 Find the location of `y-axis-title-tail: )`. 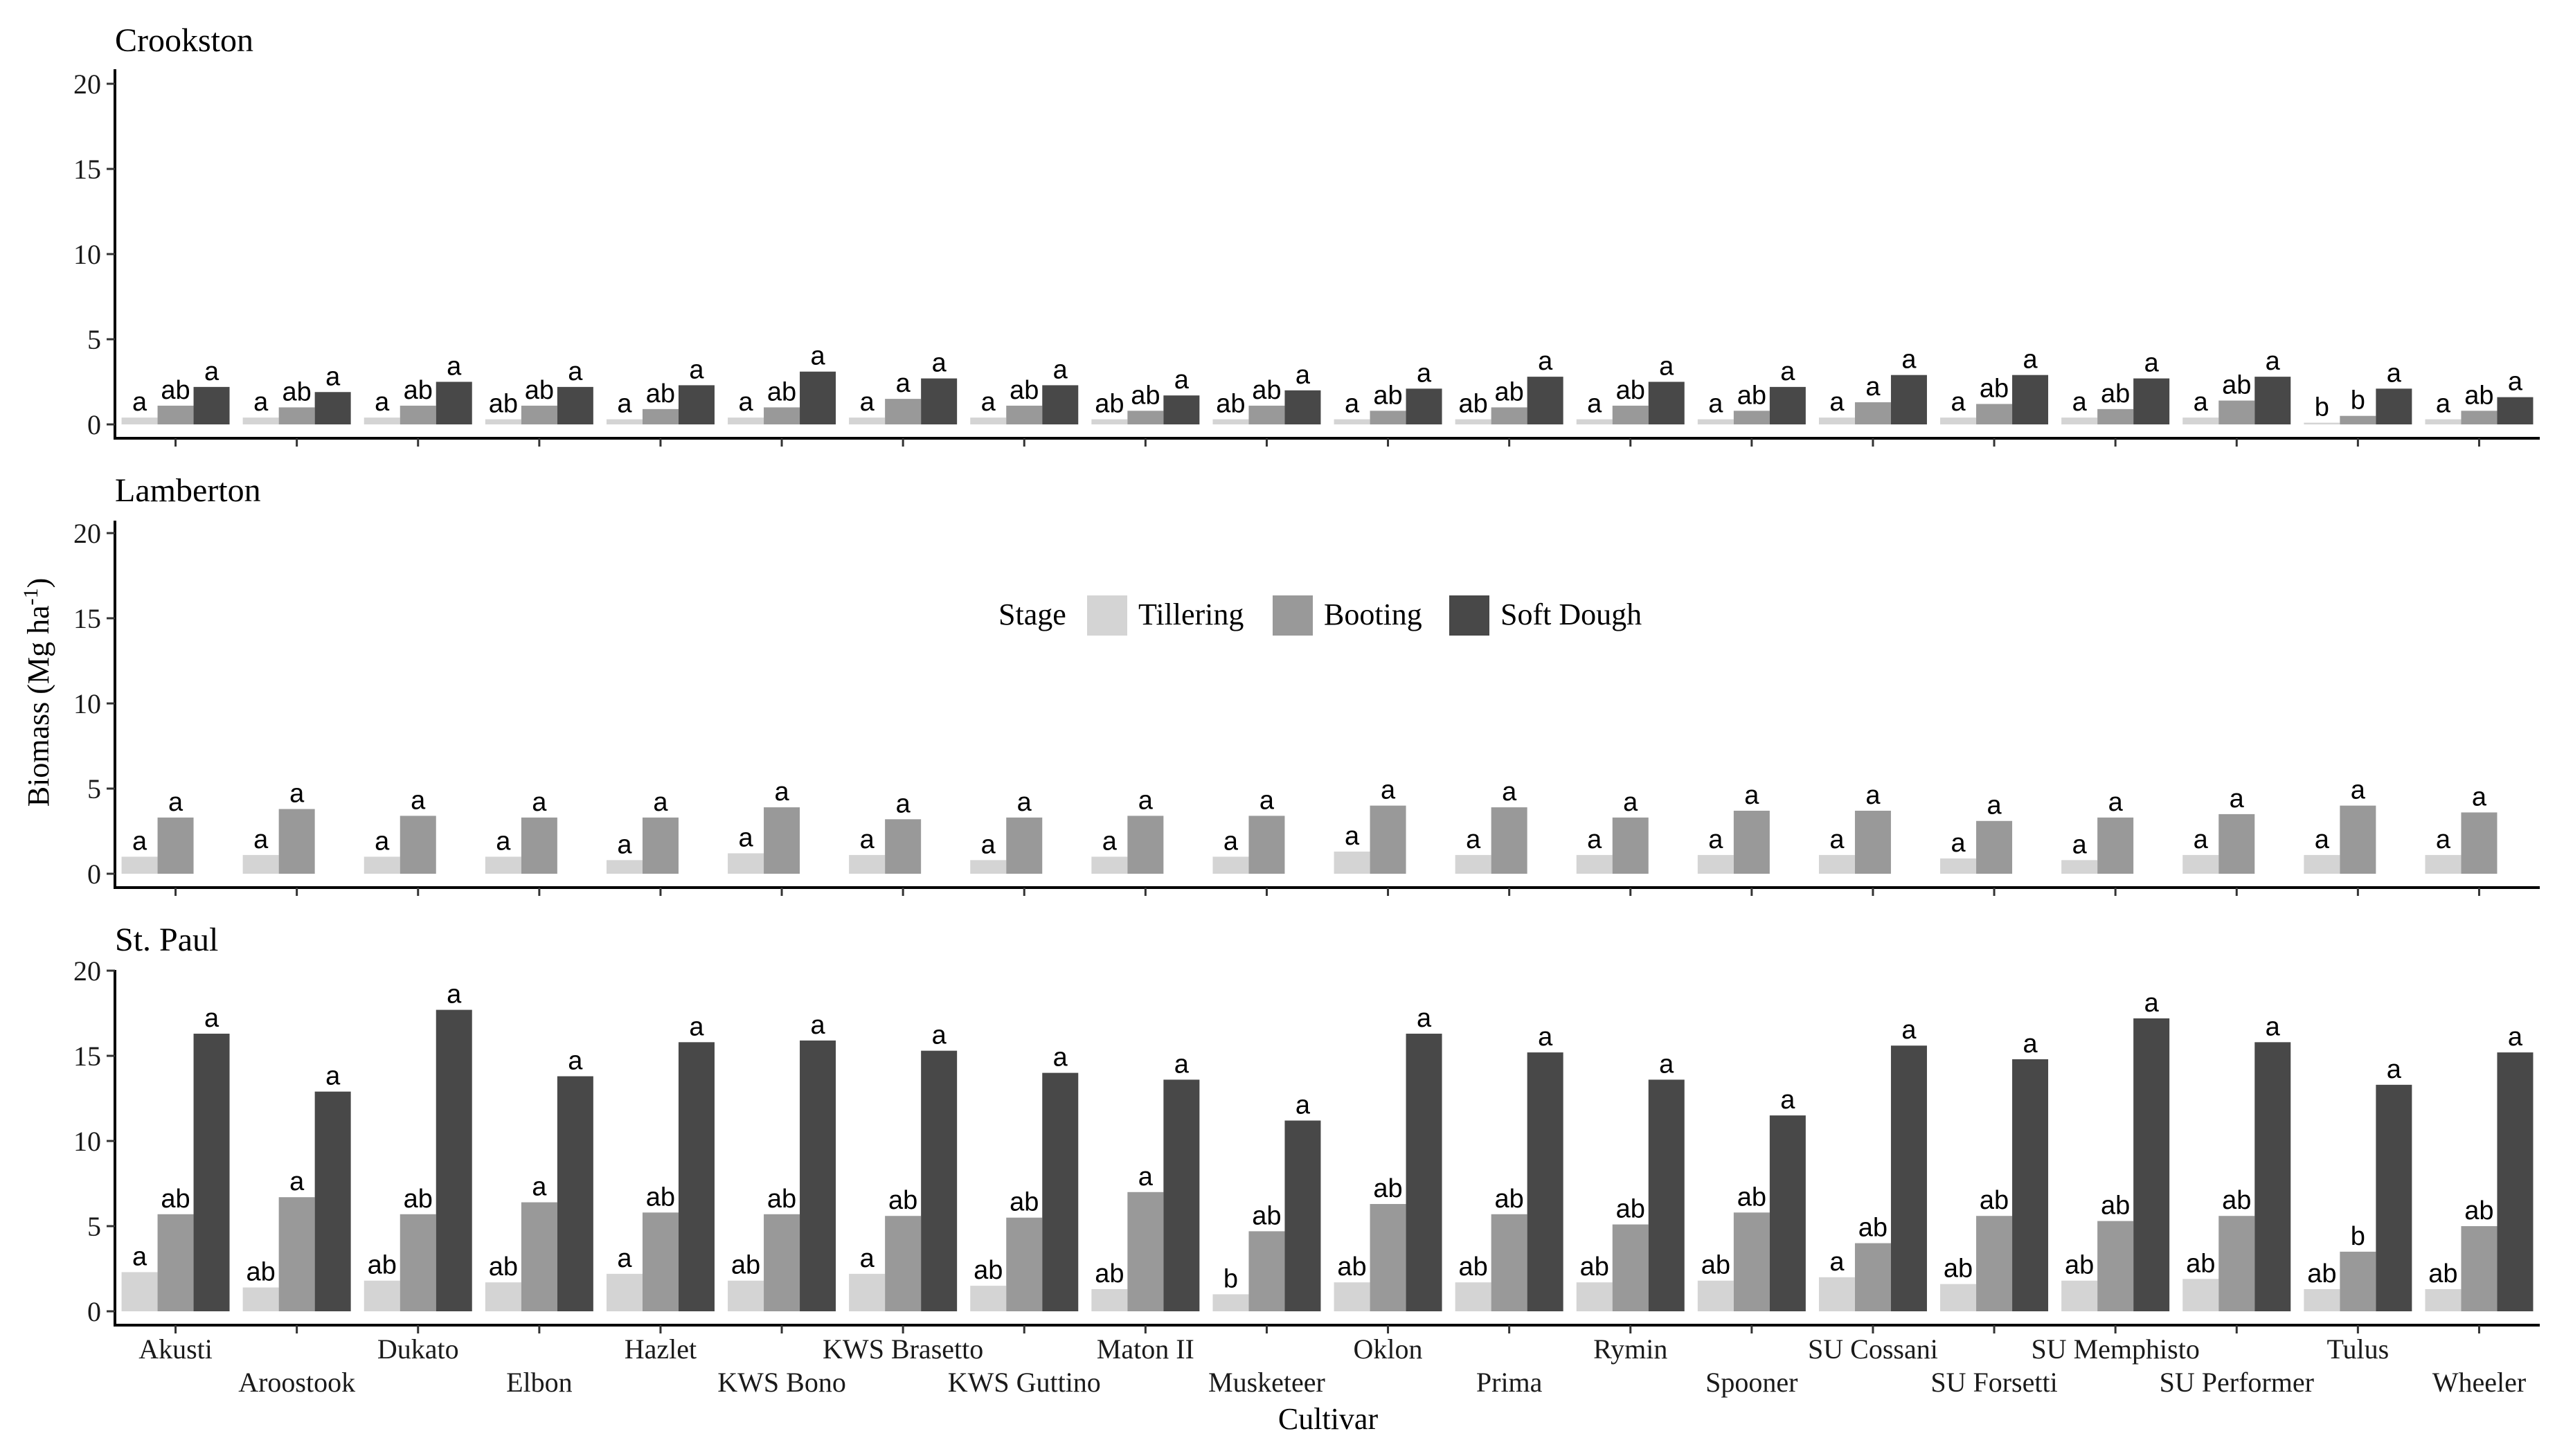

y-axis-title-tail: ) is located at coordinates (38, 583).